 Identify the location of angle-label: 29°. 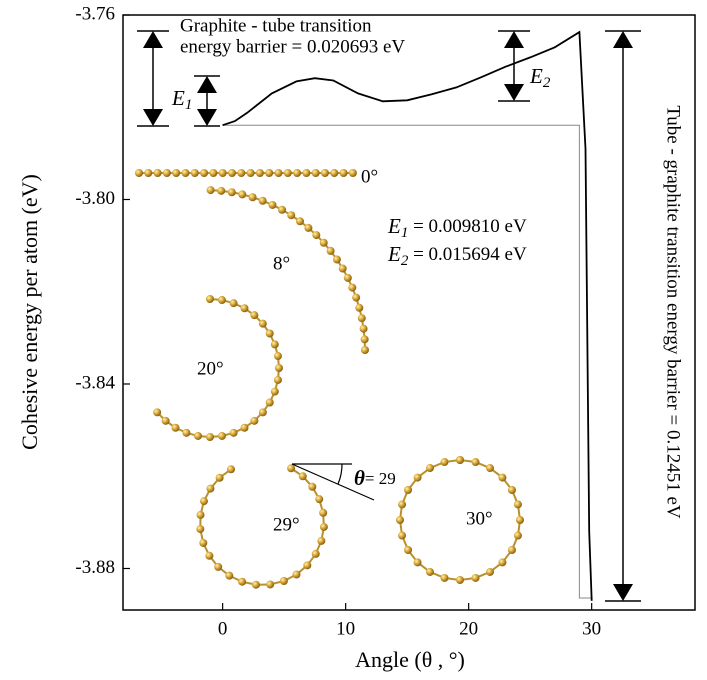
(286, 524).